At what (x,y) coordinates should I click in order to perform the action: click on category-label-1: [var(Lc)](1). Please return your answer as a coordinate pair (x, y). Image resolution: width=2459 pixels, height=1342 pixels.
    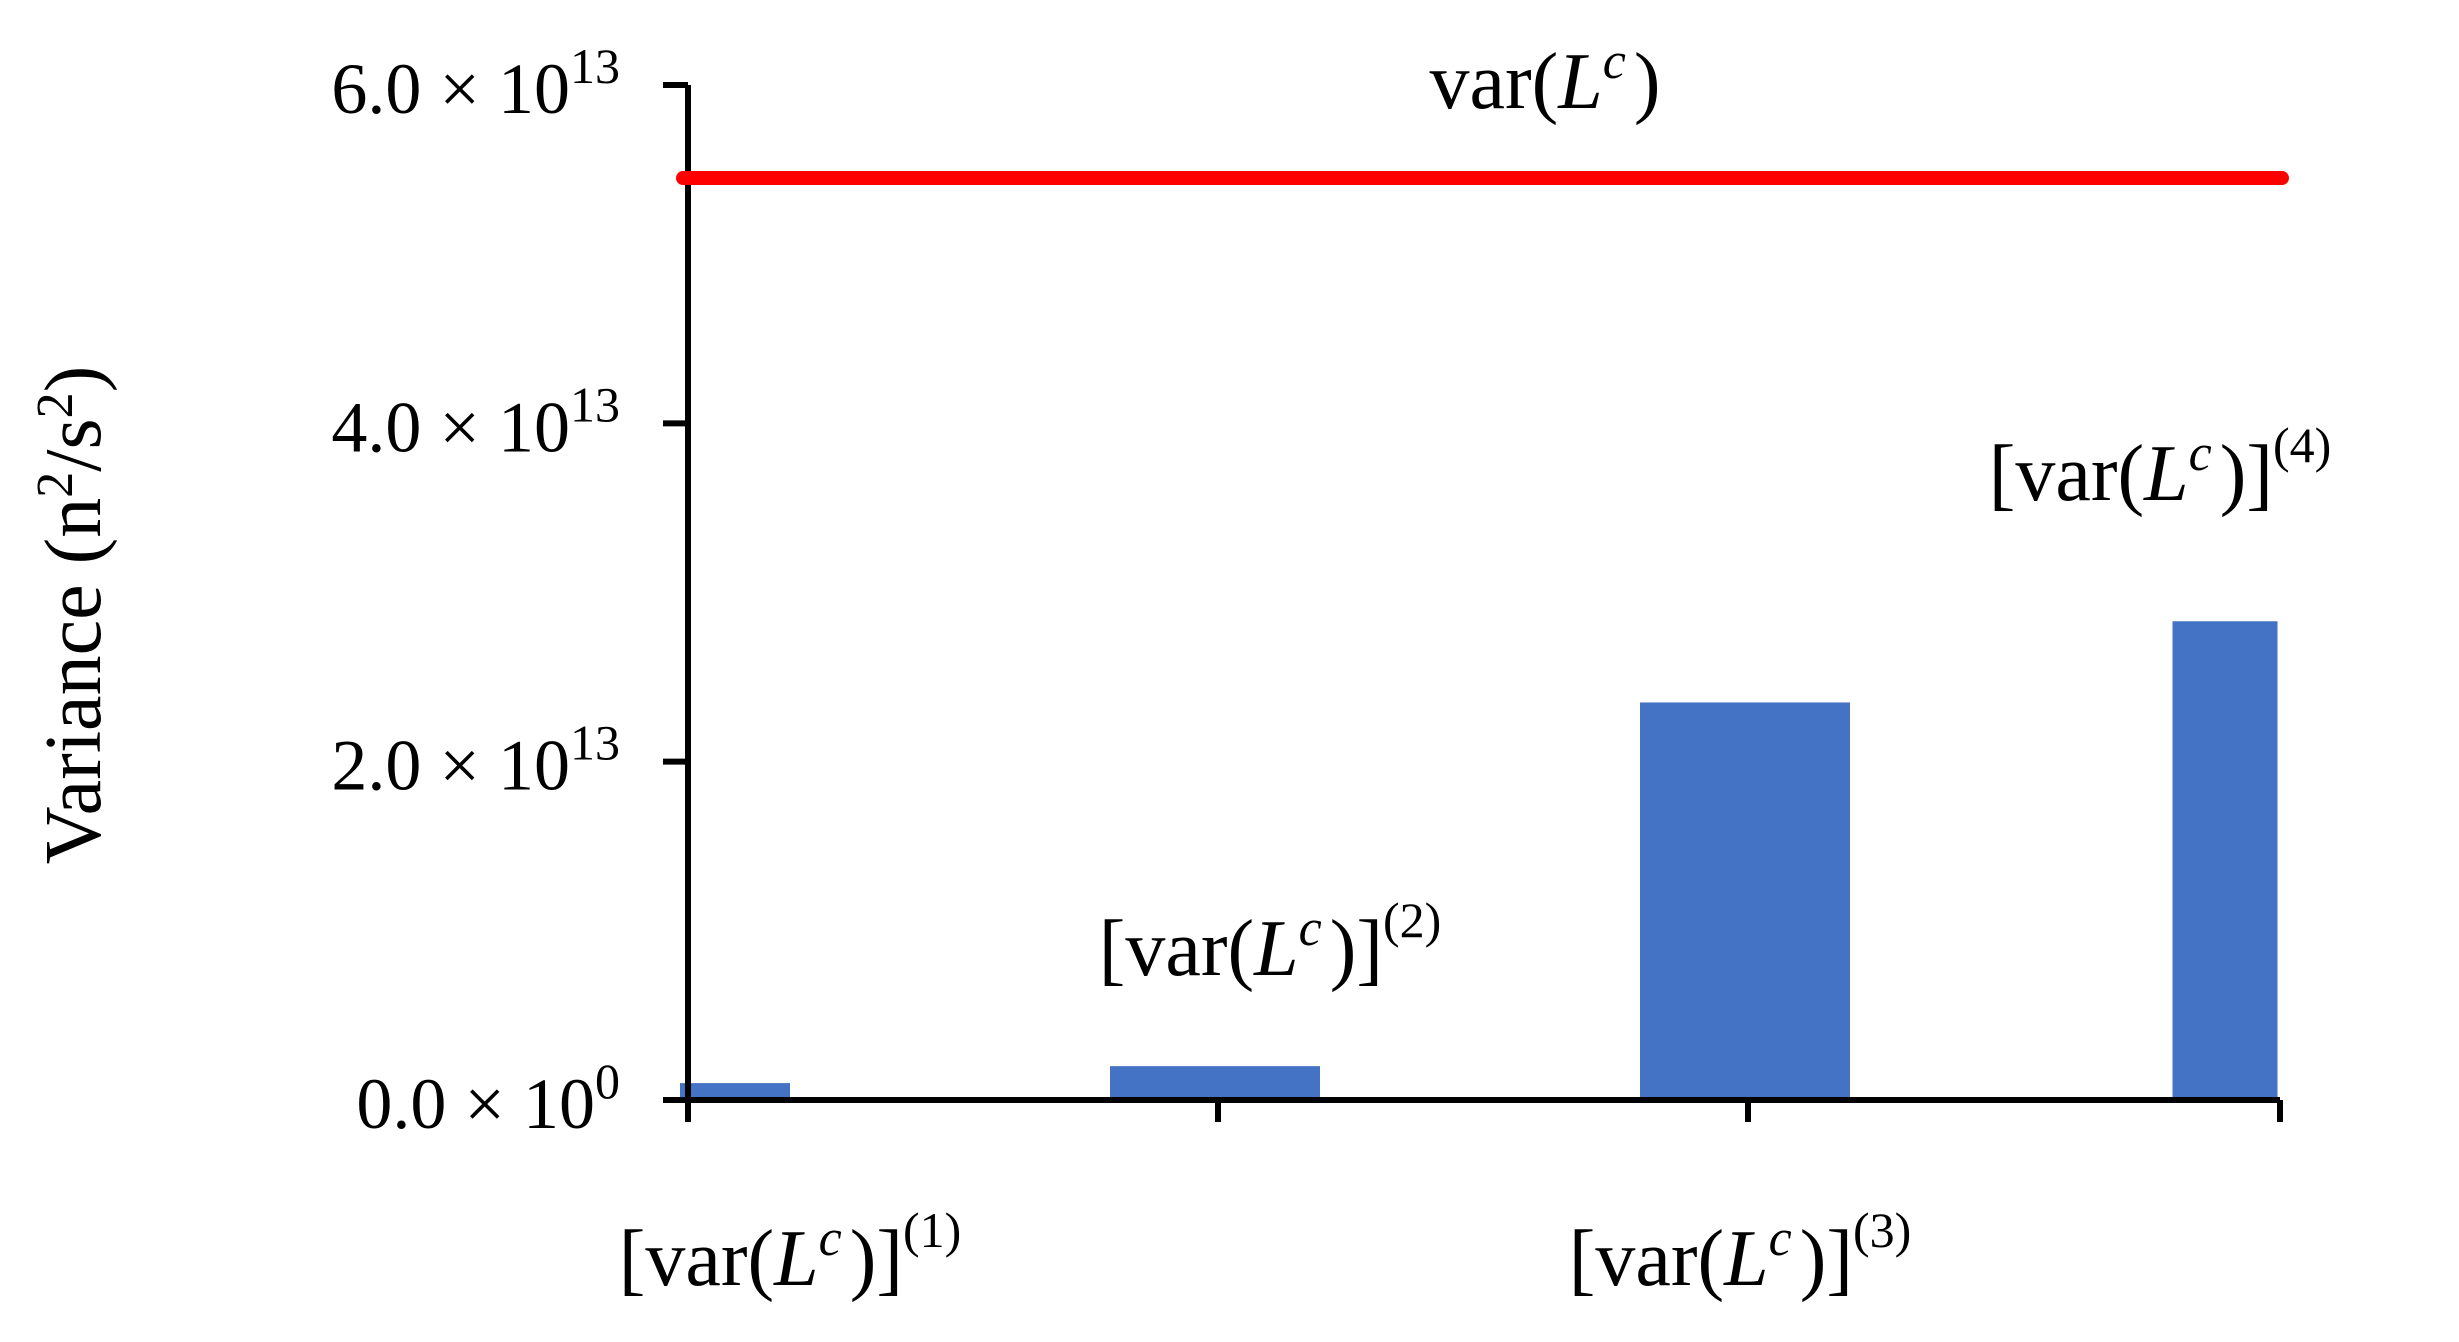
    Looking at the image, I should click on (790, 1252).